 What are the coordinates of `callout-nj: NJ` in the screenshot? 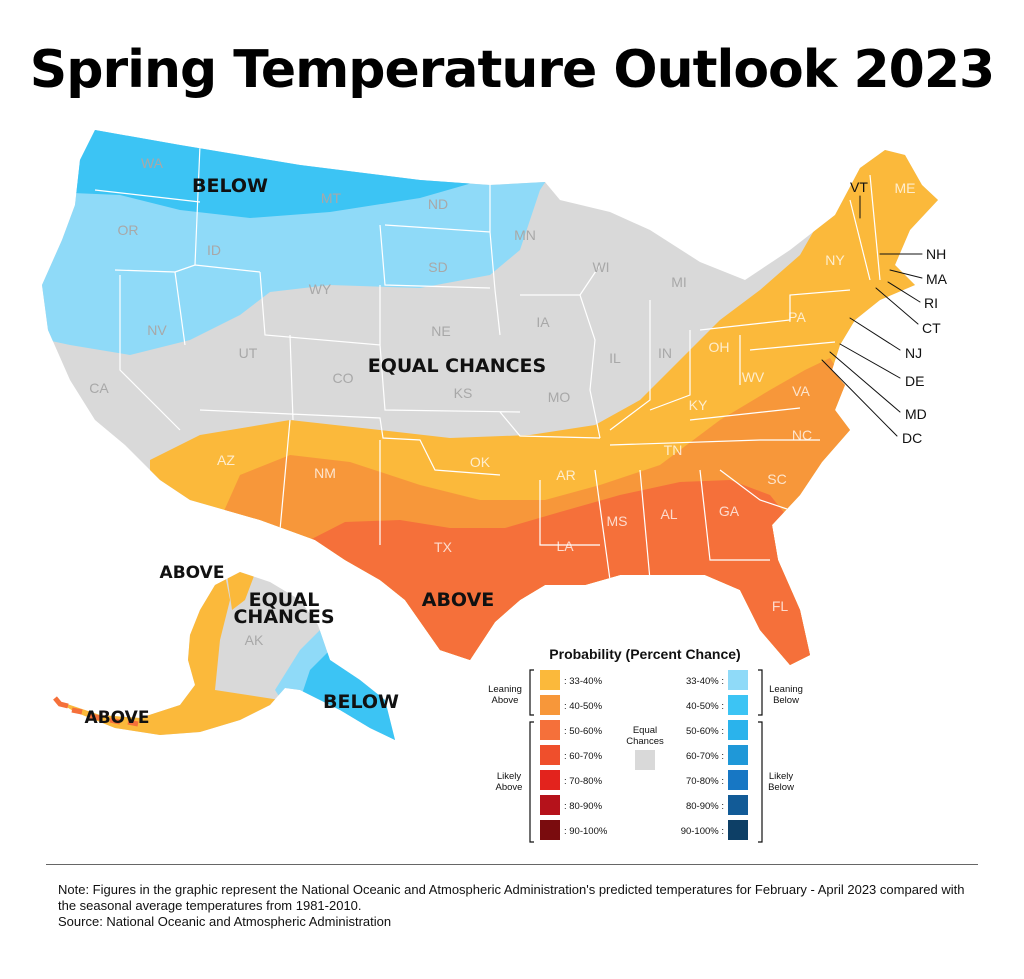 It's located at (885, 339).